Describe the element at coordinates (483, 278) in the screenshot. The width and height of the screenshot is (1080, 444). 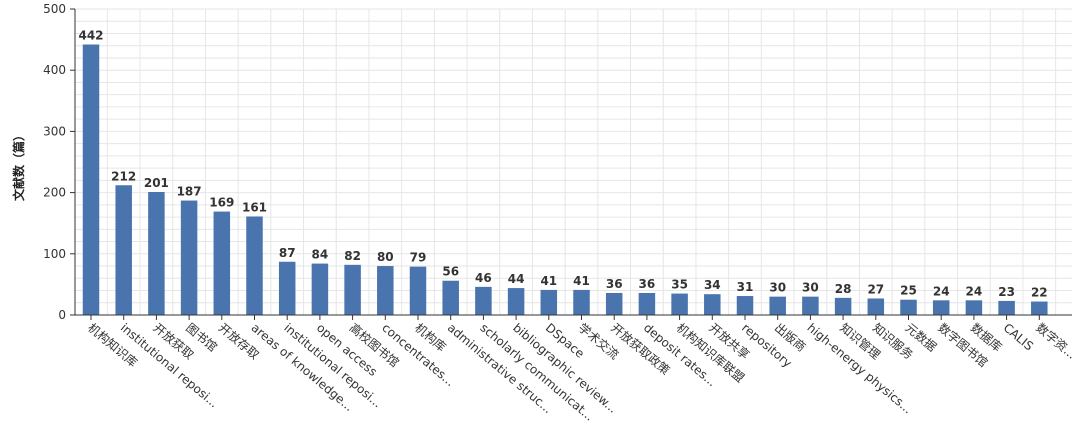
I see `data-label: 46` at that location.